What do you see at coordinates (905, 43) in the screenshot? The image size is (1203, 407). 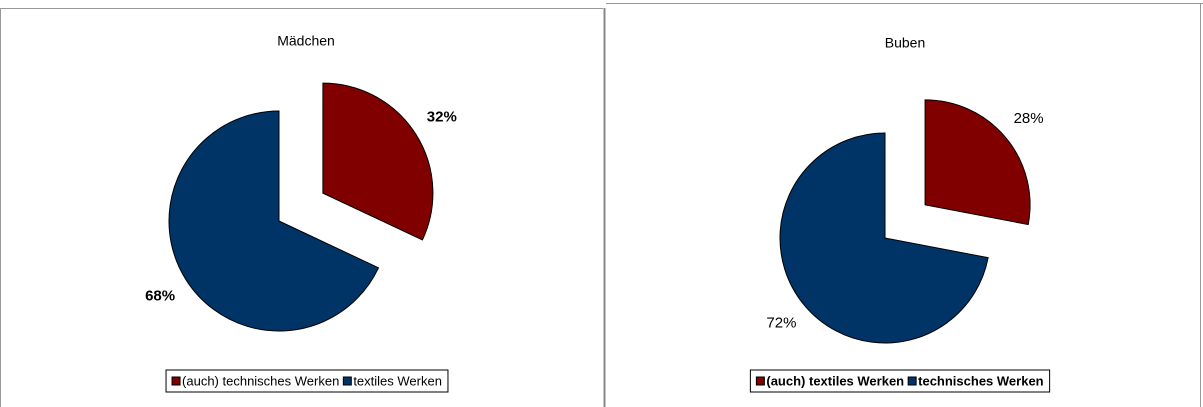 I see `chart-title: Buben` at bounding box center [905, 43].